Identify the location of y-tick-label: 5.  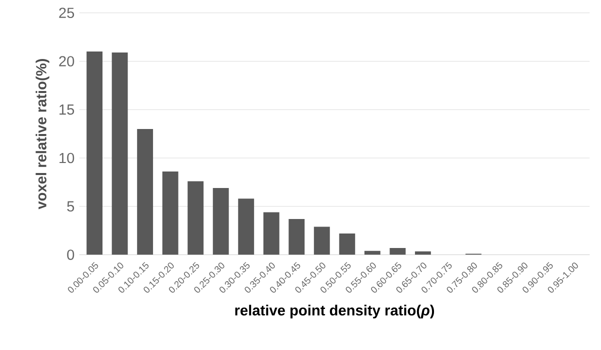
(70, 206).